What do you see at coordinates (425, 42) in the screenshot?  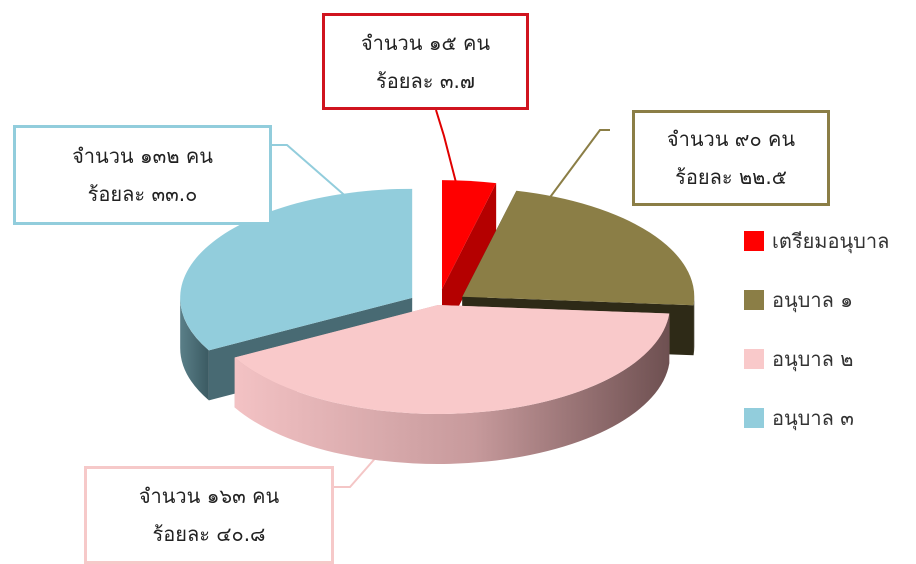 I see `callout-preschool-count: จำนวน ๑๕ คน` at bounding box center [425, 42].